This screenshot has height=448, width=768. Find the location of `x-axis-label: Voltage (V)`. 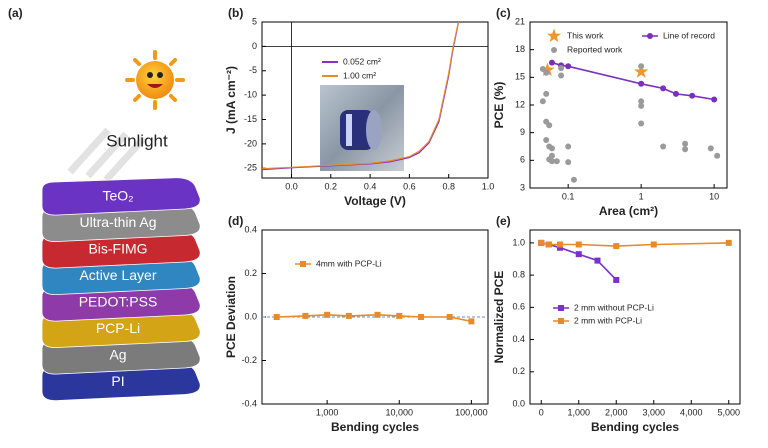

x-axis-label: Voltage (V) is located at coordinates (375, 201).